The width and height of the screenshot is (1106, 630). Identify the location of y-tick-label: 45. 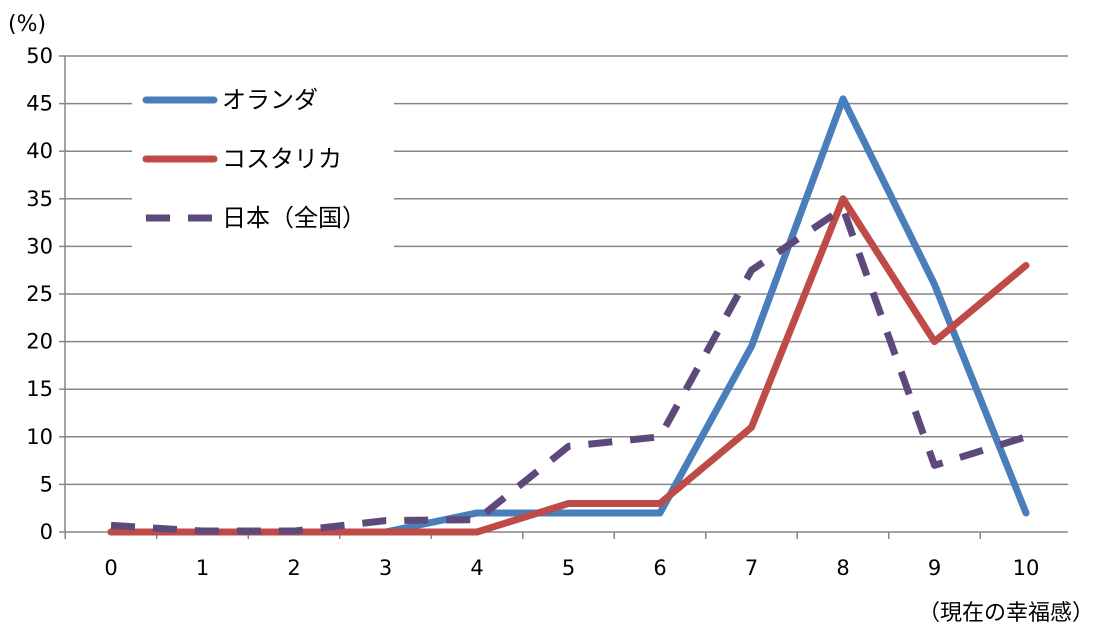
(39, 104).